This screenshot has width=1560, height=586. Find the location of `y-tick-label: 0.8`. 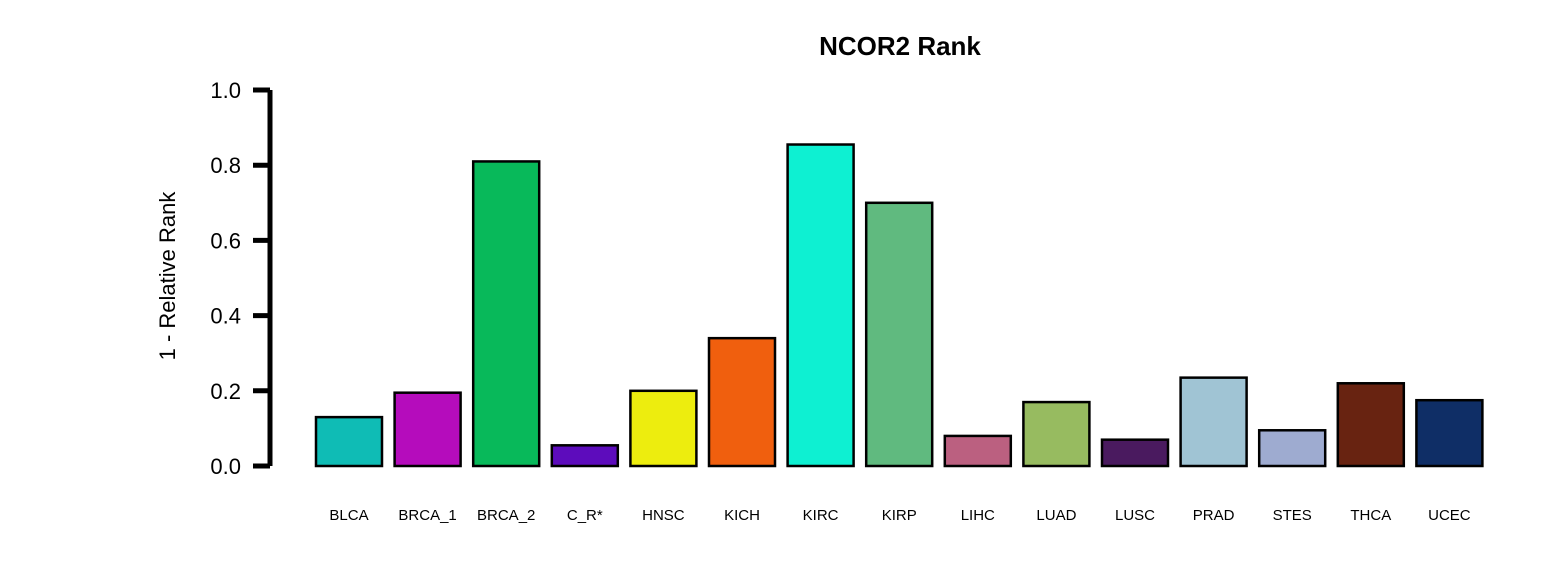

y-tick-label: 0.8 is located at coordinates (225, 165).